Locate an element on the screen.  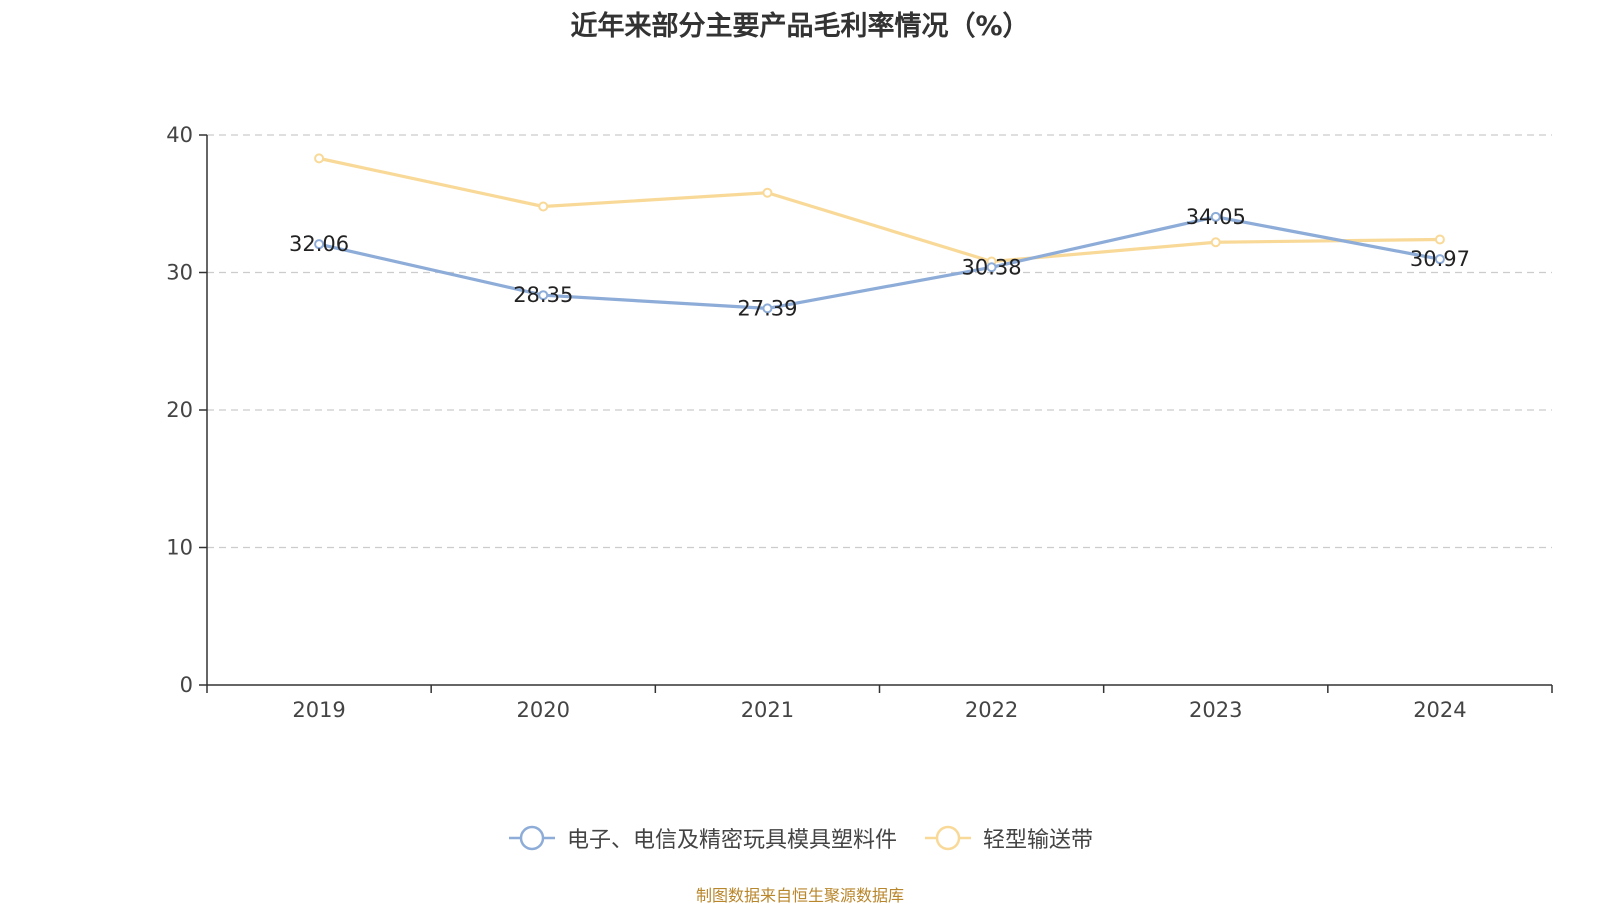
legend-item-series-1: 电子、电信及精密玩具模具塑料件 is located at coordinates (702, 838).